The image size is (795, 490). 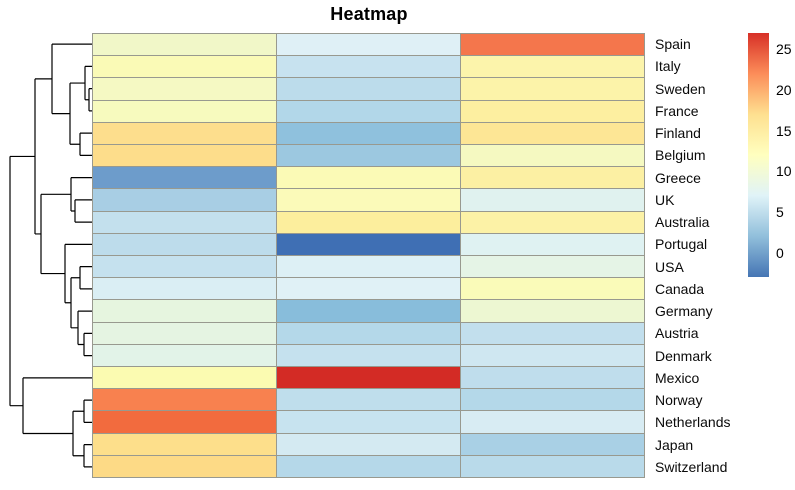 What do you see at coordinates (780, 252) in the screenshot?
I see `legend-tick-label: 0` at bounding box center [780, 252].